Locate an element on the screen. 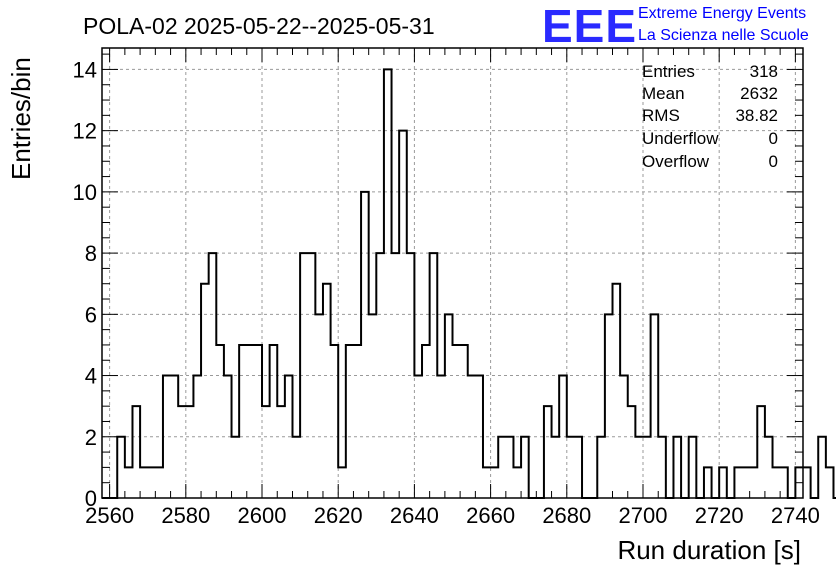  stat-value-overflow: 0 is located at coordinates (773, 161).